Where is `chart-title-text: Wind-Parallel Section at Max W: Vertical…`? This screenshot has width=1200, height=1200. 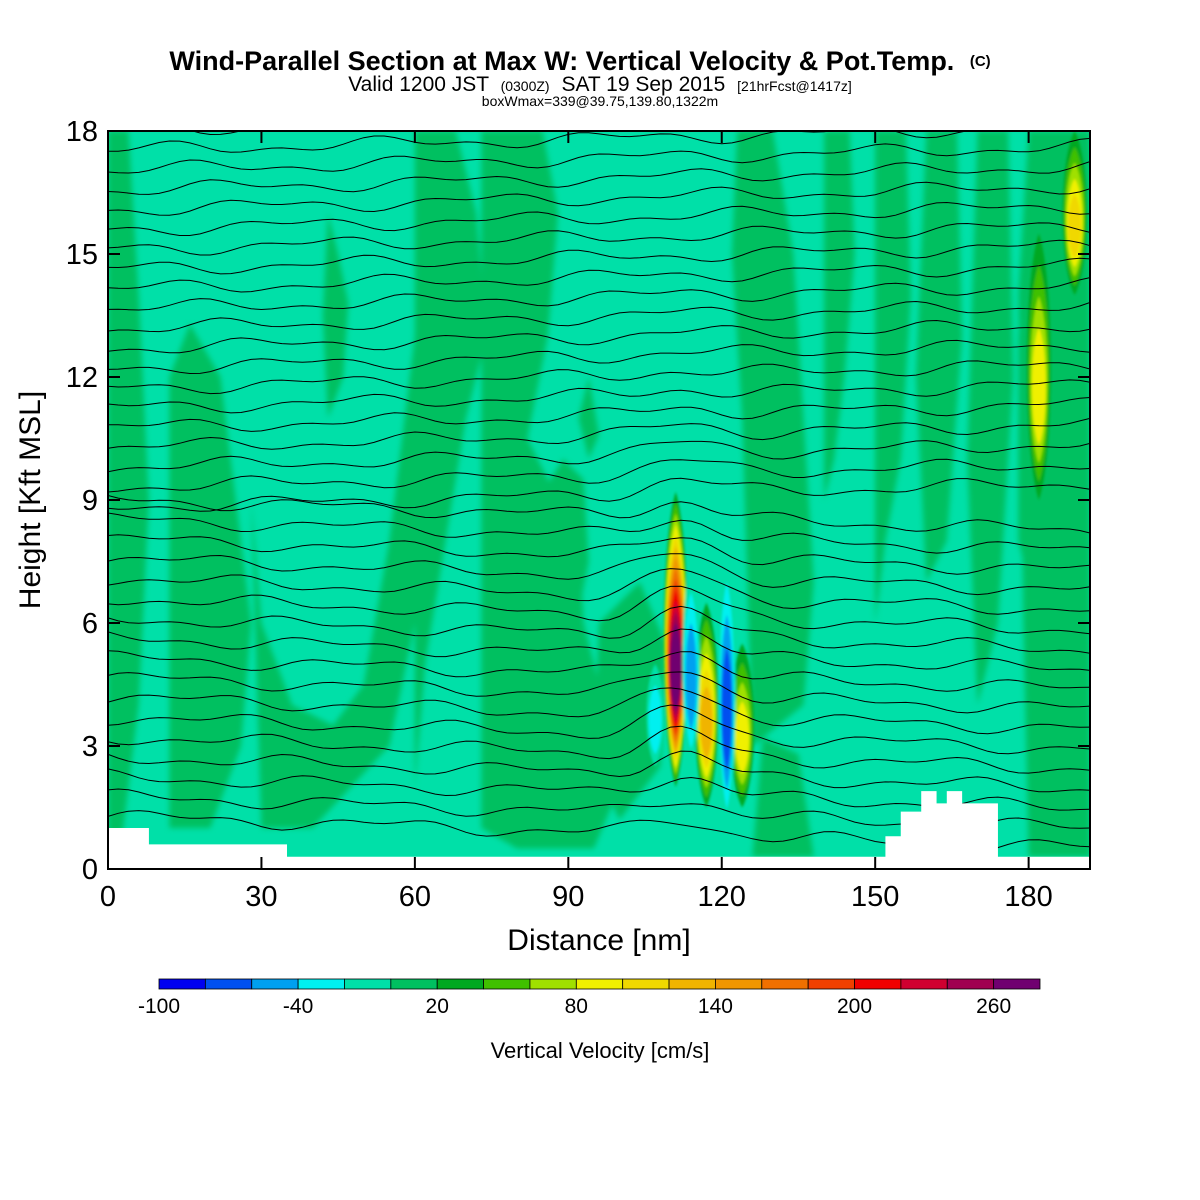
chart-title-text: Wind-Parallel Section at Max W: Vertical… is located at coordinates (561, 61).